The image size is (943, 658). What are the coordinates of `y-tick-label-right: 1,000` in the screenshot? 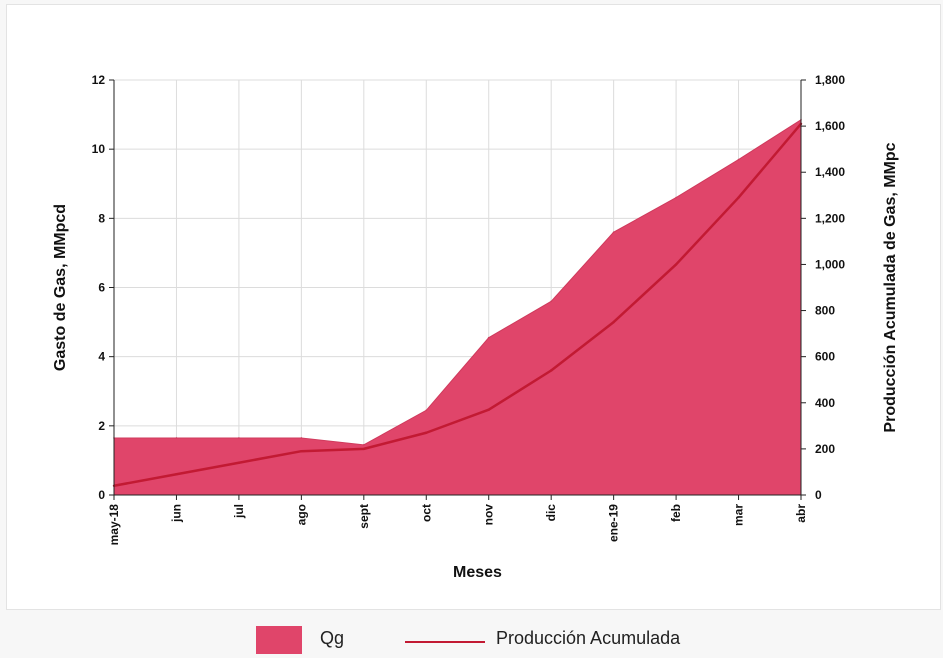 It's located at (830, 264).